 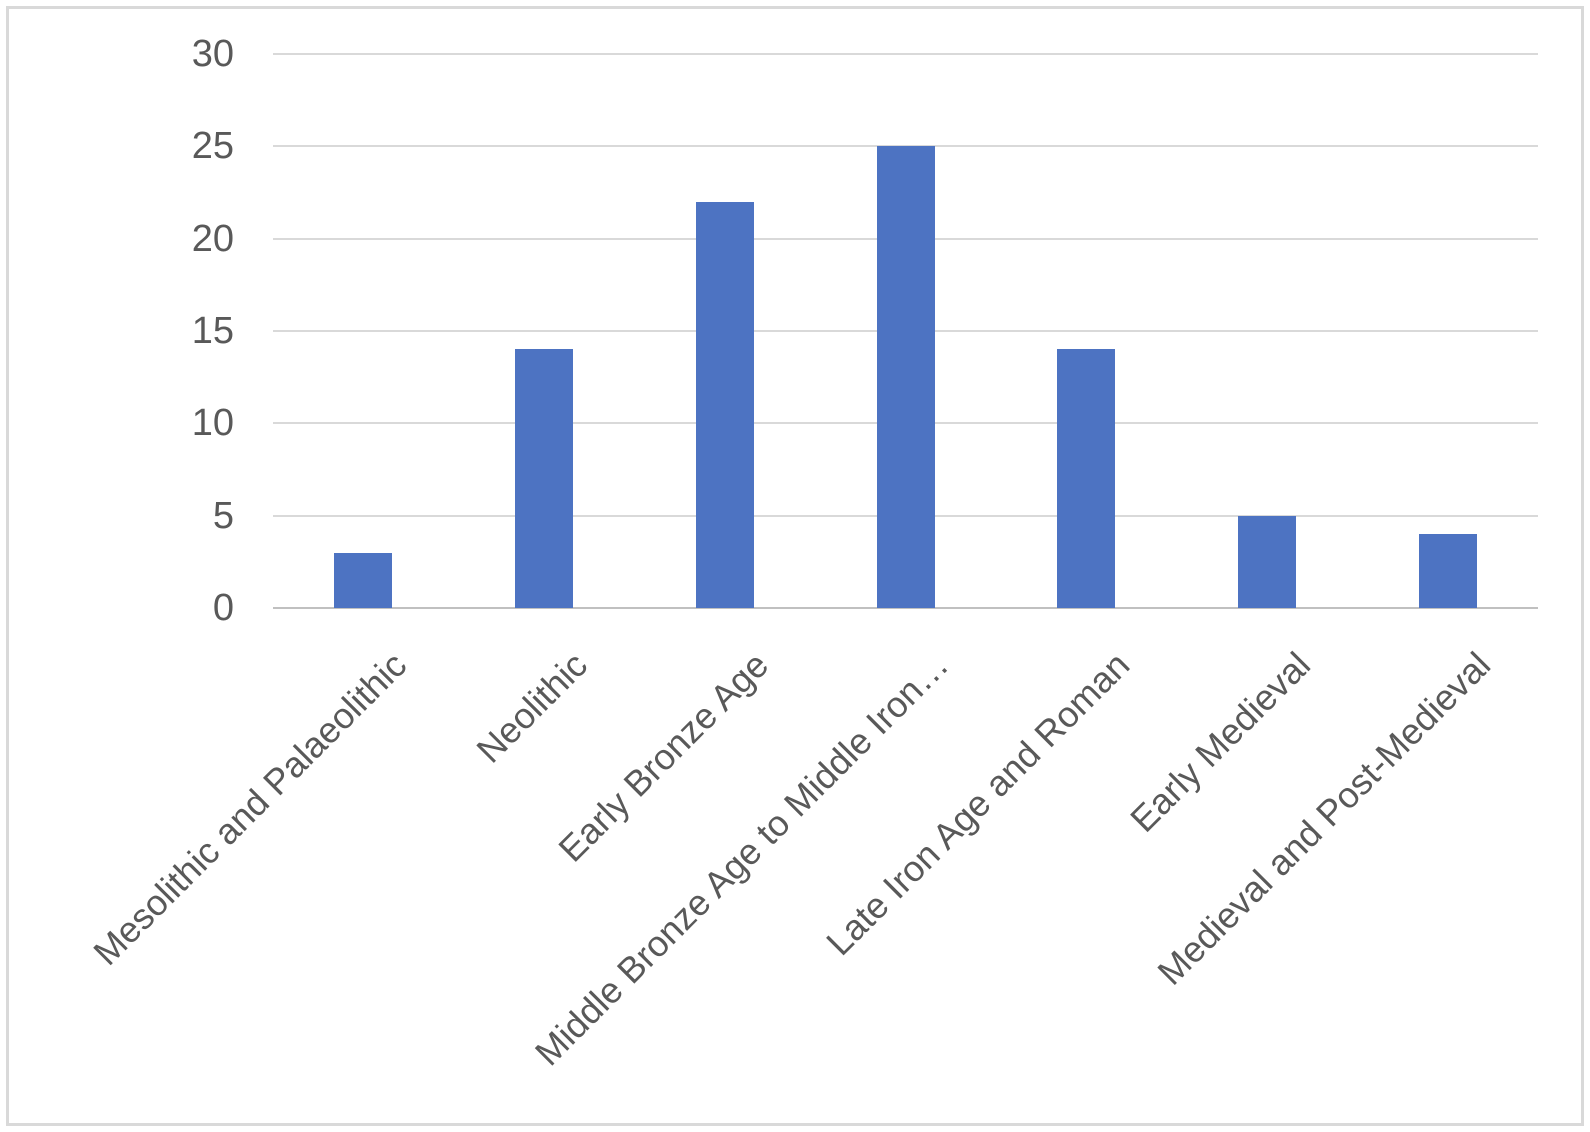 What do you see at coordinates (1324, 818) in the screenshot?
I see `x-axis-category-label: Medieval and Post-Medieval` at bounding box center [1324, 818].